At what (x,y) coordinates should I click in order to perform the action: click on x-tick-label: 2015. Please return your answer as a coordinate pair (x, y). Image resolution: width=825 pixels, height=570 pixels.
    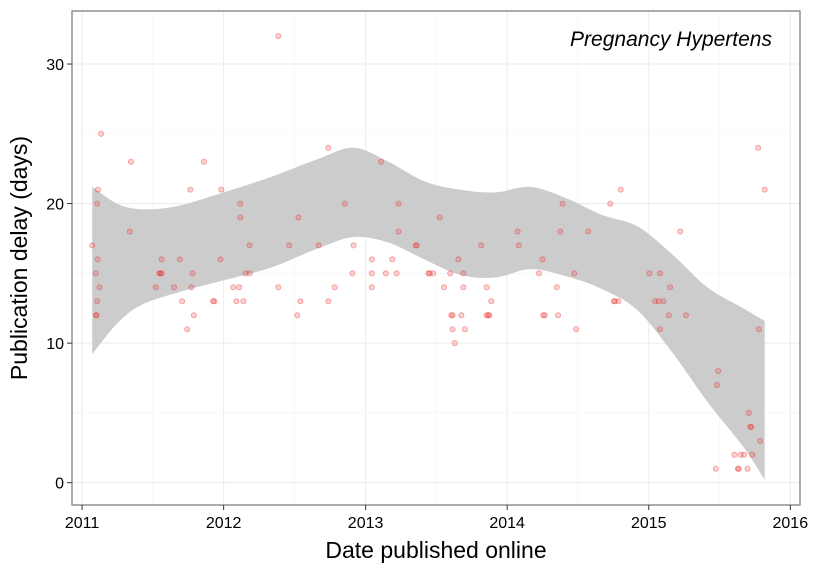
    Looking at the image, I should click on (649, 523).